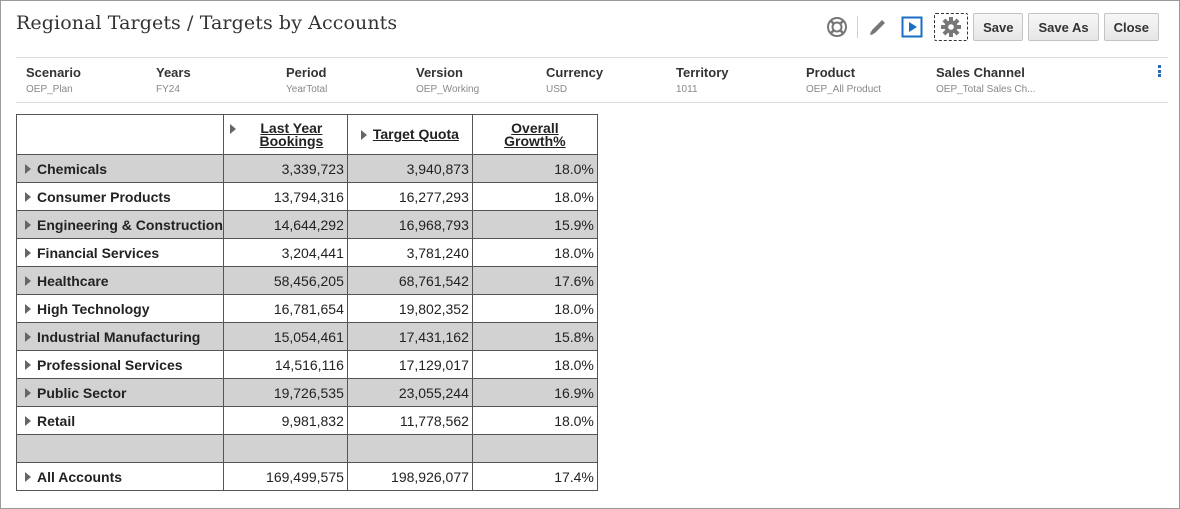  I want to click on pov-years: Years FY24, so click(218, 80).